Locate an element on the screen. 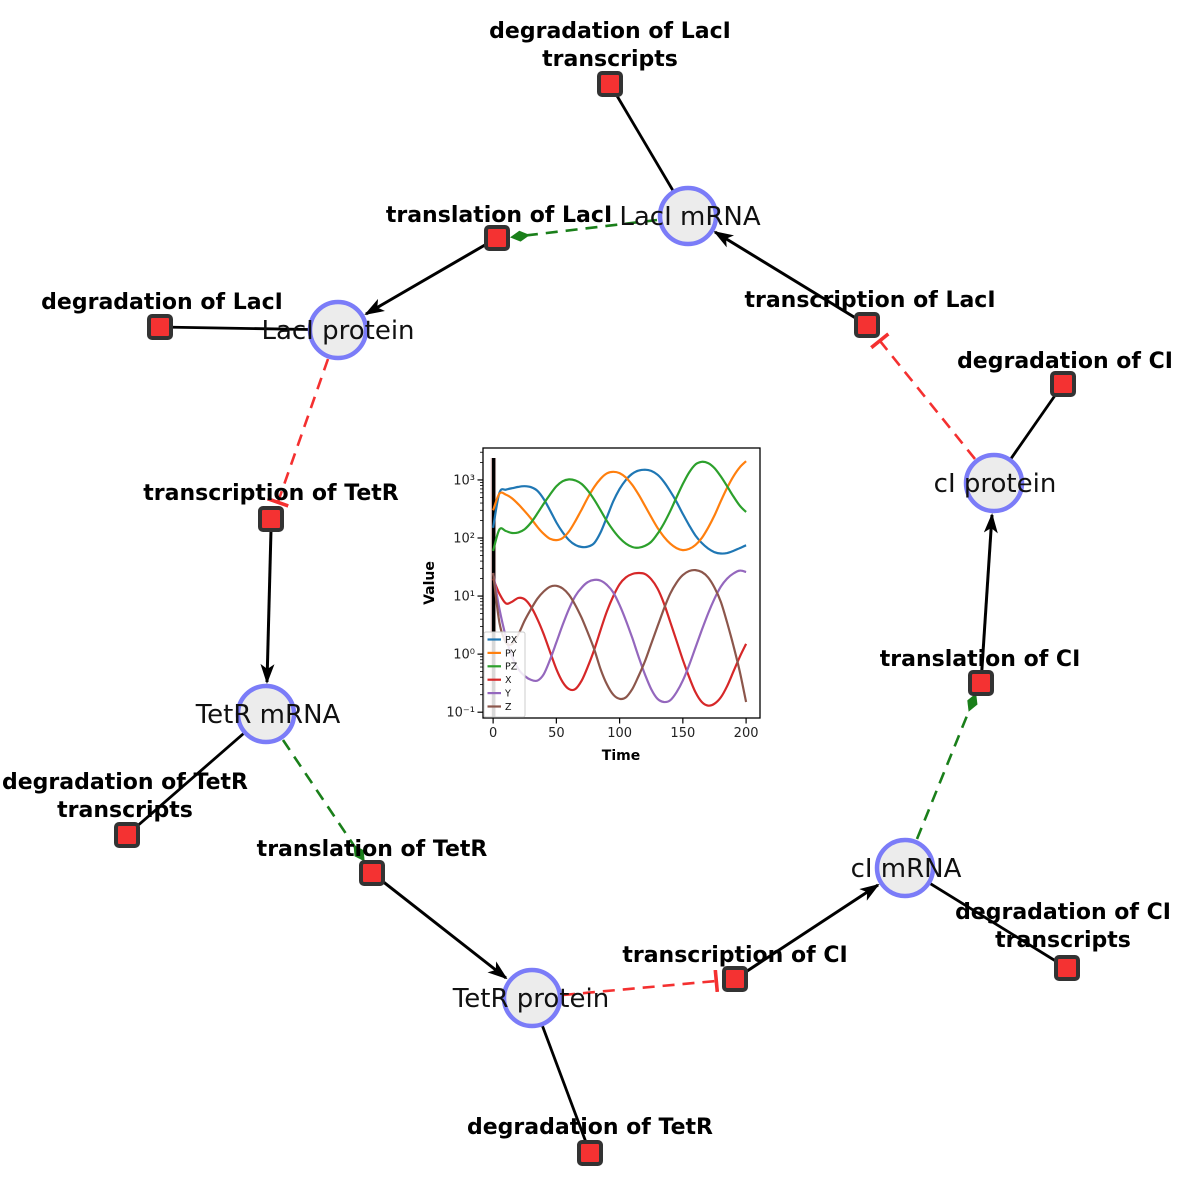 The image size is (1189, 1200). y-tick-label: 10³ is located at coordinates (464, 480).